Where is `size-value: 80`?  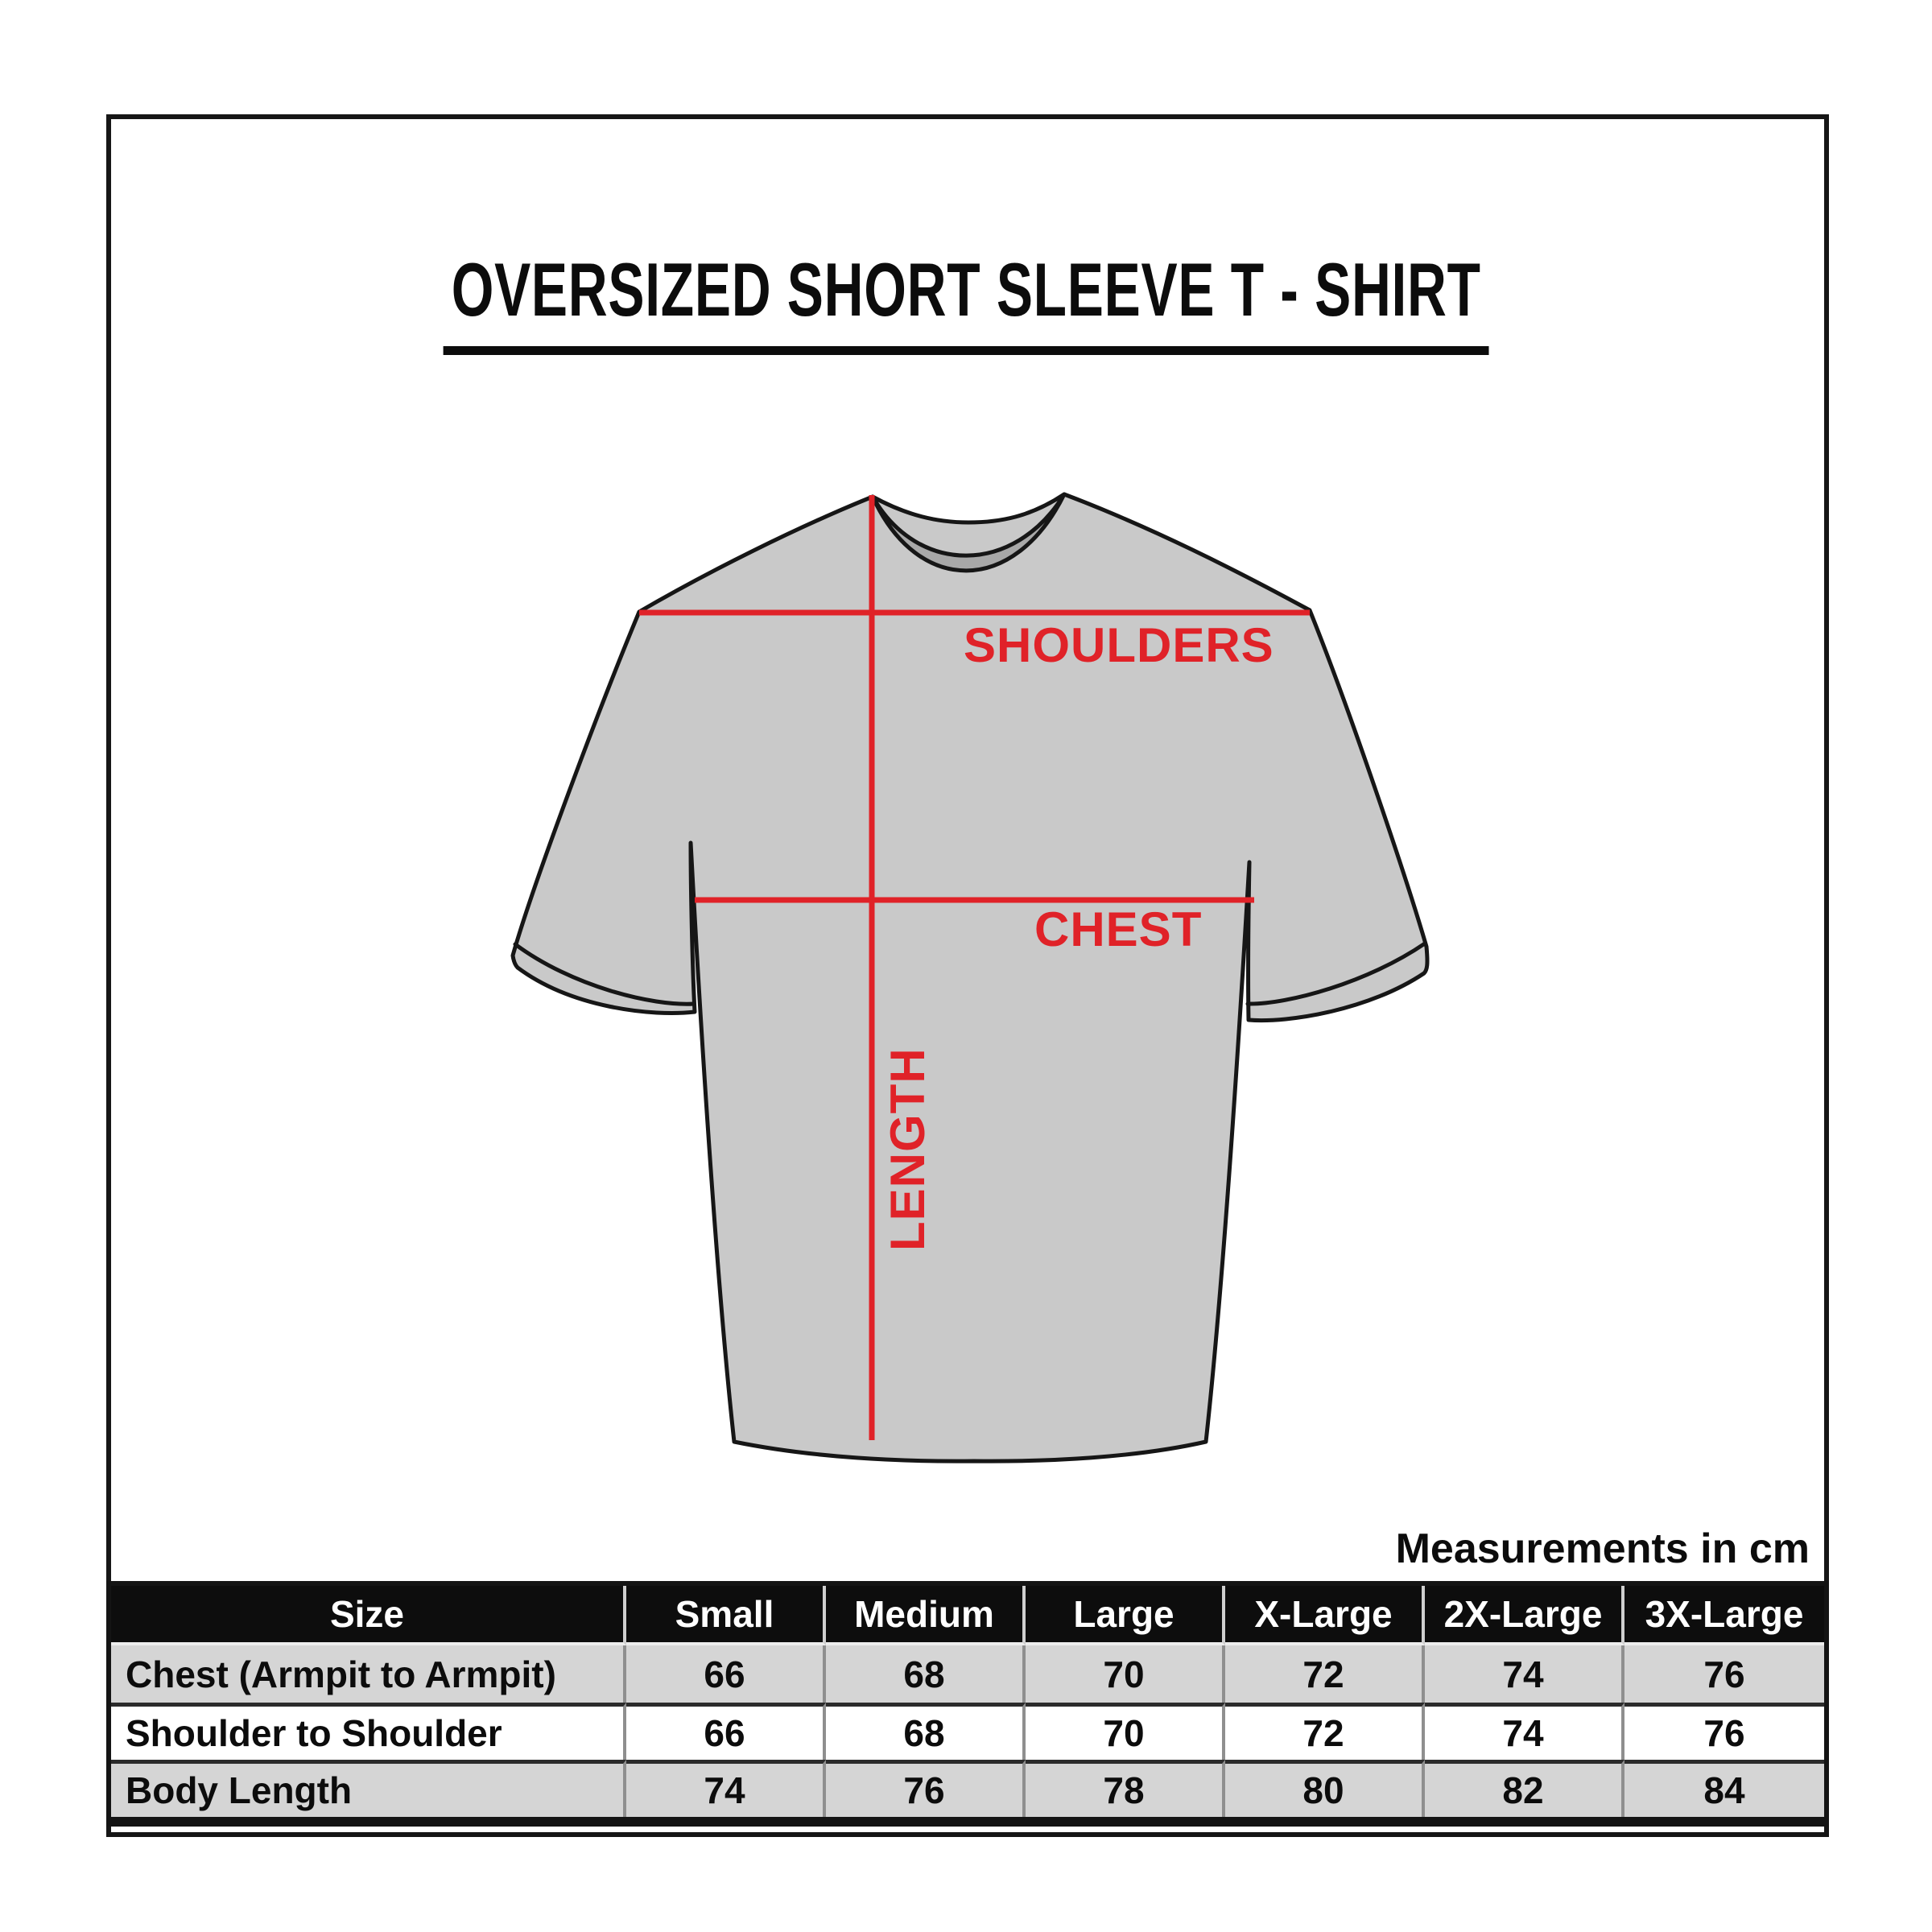 size-value: 80 is located at coordinates (1325, 1788).